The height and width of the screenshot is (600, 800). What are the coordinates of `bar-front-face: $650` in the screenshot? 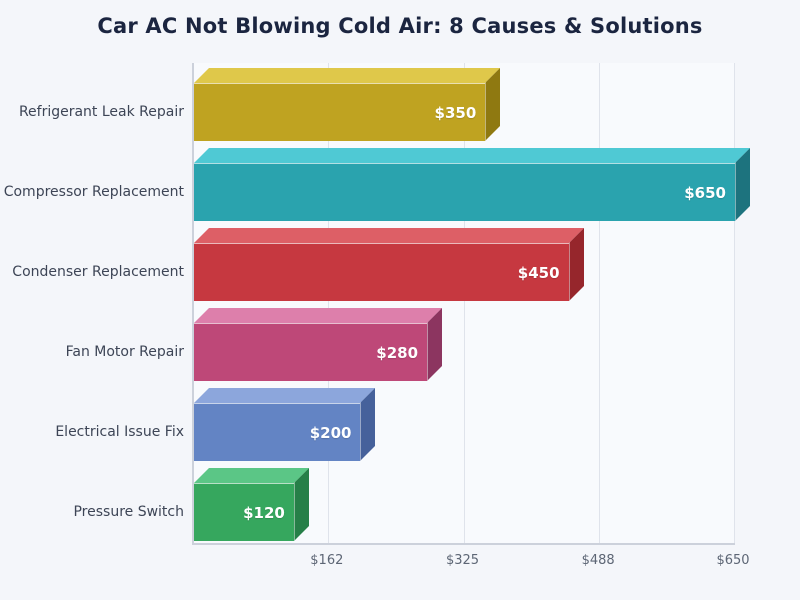 It's located at (464, 192).